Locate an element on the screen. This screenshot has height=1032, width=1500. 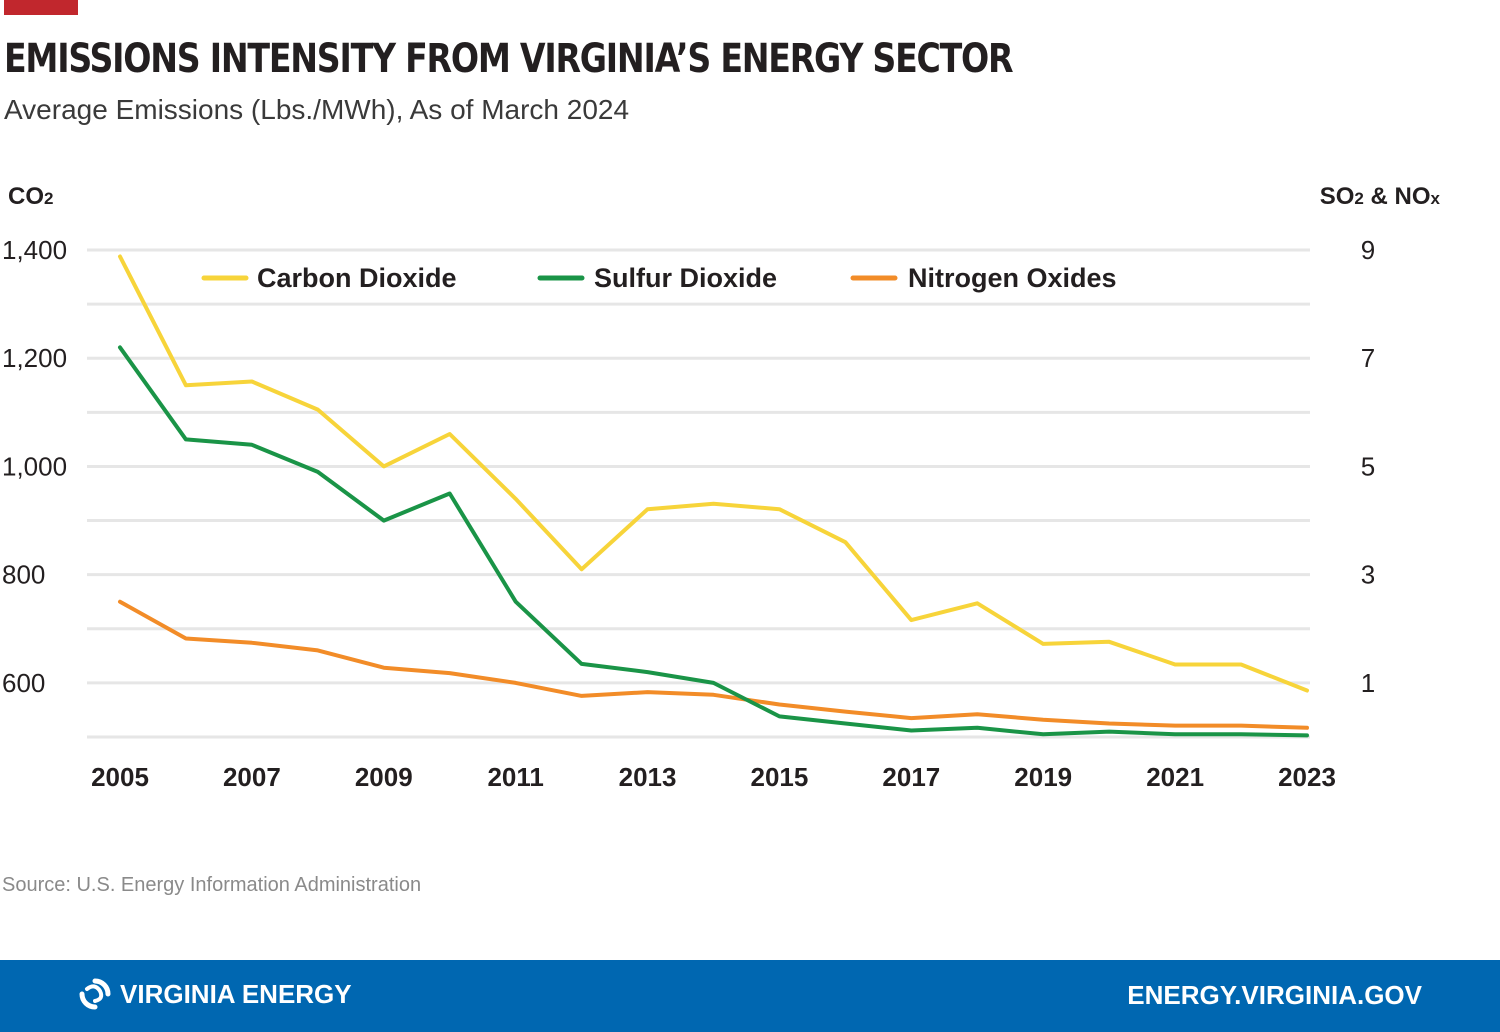
left-axis-ticks: 600 800 1,000 1,200 1,400 is located at coordinates (34, 466).